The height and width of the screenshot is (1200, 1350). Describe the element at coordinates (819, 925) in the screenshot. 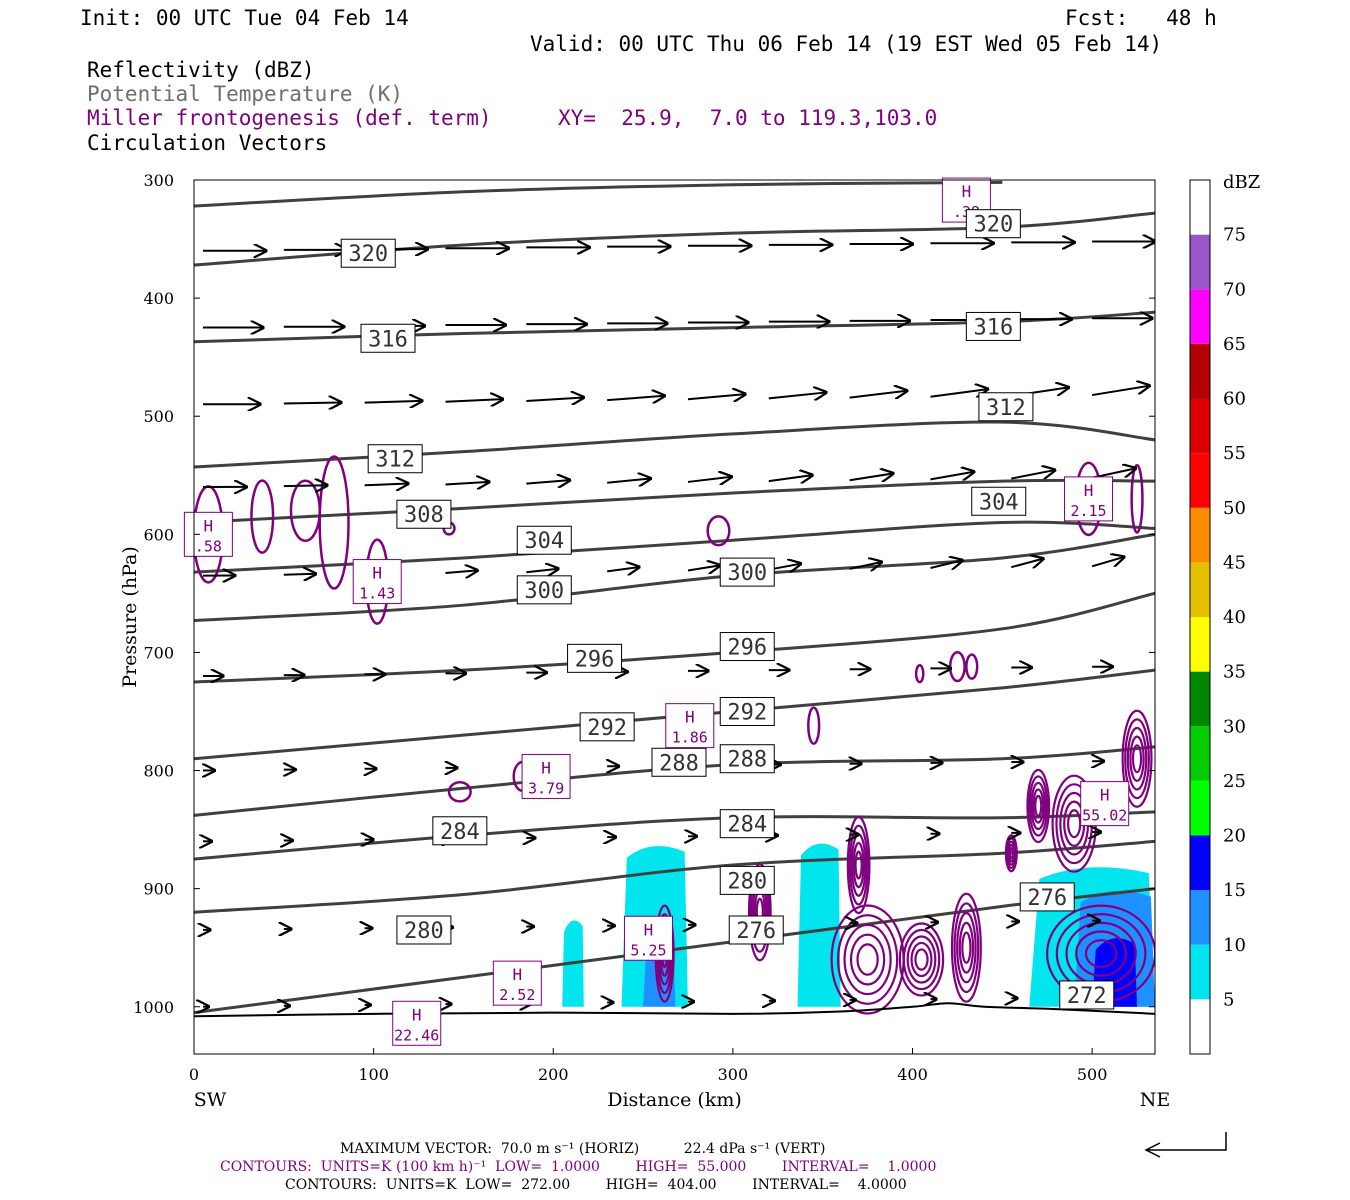

I see `reflectivity-5dbz-area` at that location.